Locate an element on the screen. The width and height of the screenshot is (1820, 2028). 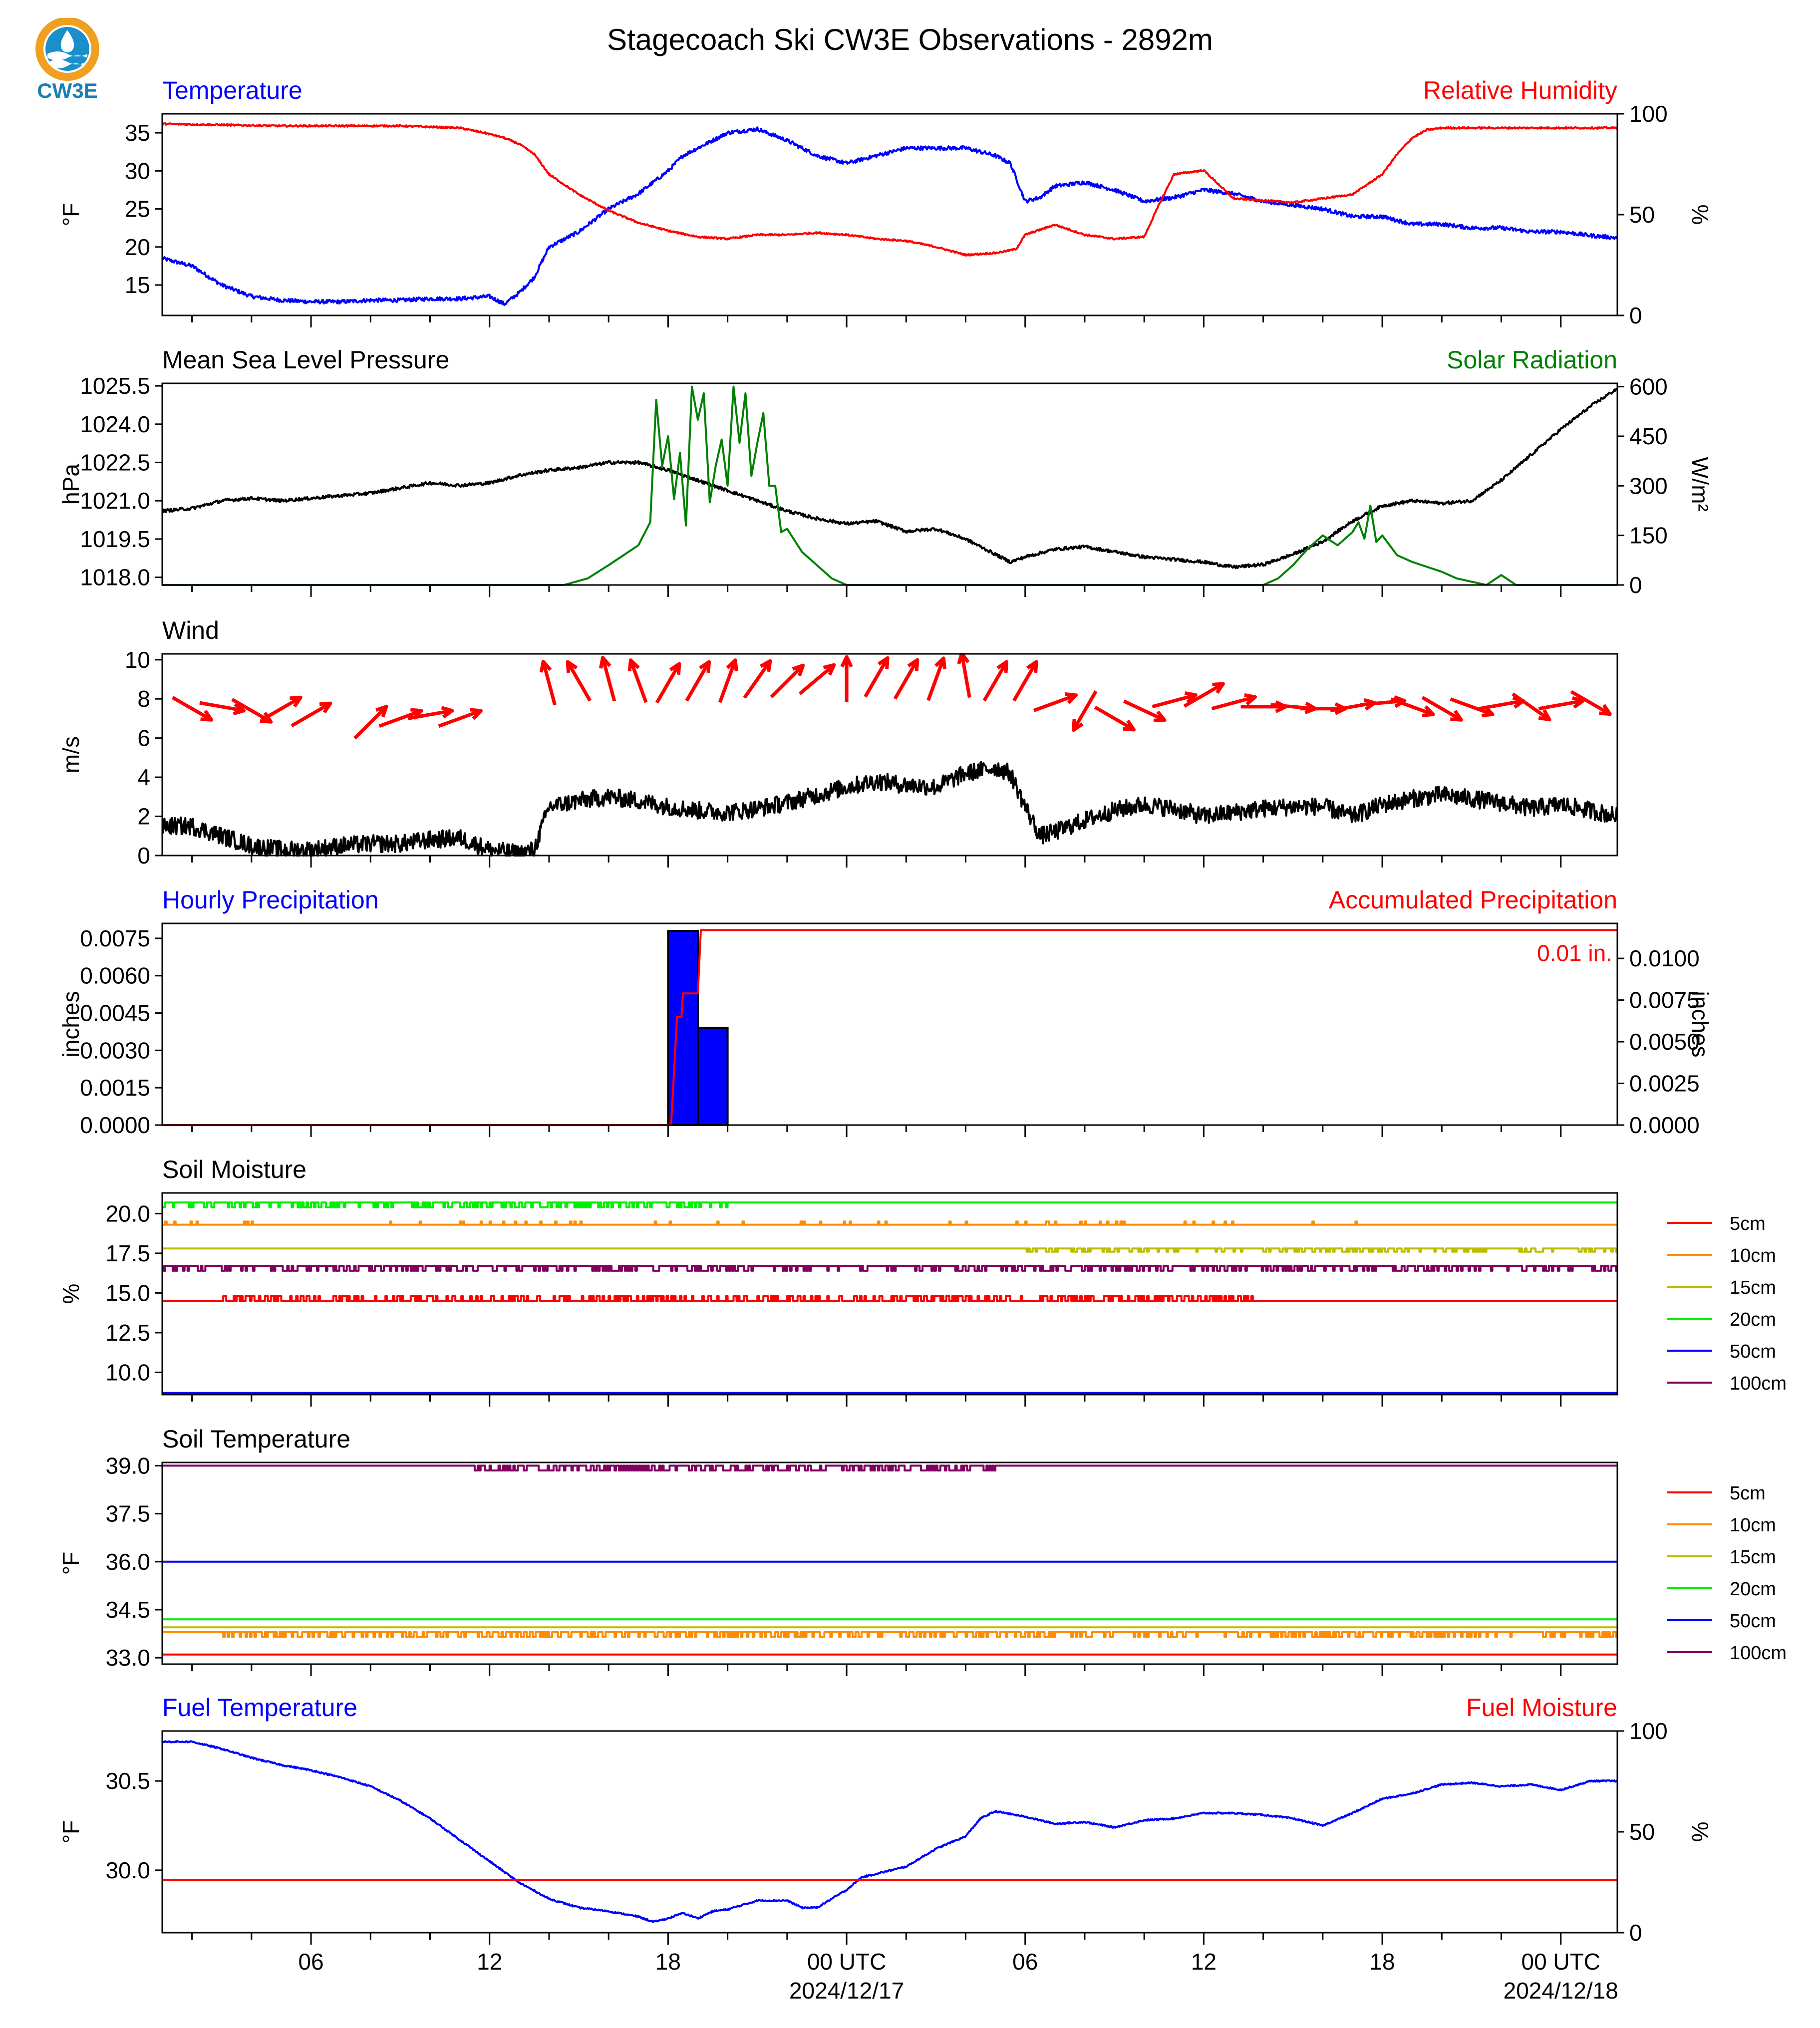
y-axis-label-right: % is located at coordinates (1700, 215).